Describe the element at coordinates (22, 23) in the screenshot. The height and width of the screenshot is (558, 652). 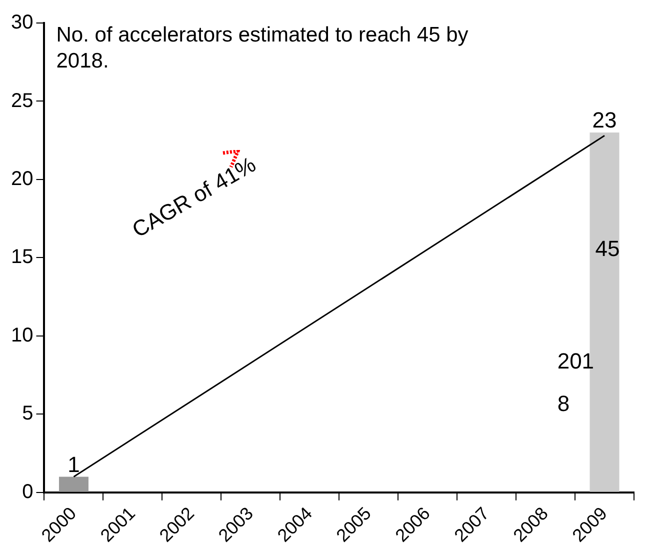
I see `y-tick-label: 30` at that location.